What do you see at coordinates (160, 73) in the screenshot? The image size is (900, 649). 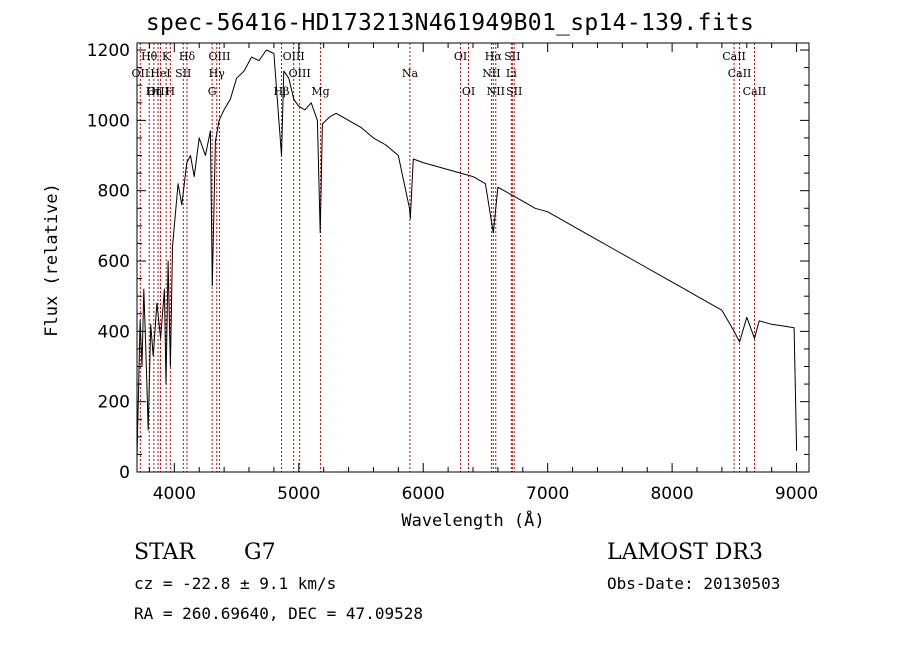 I see `line-label-10: HeI` at bounding box center [160, 73].